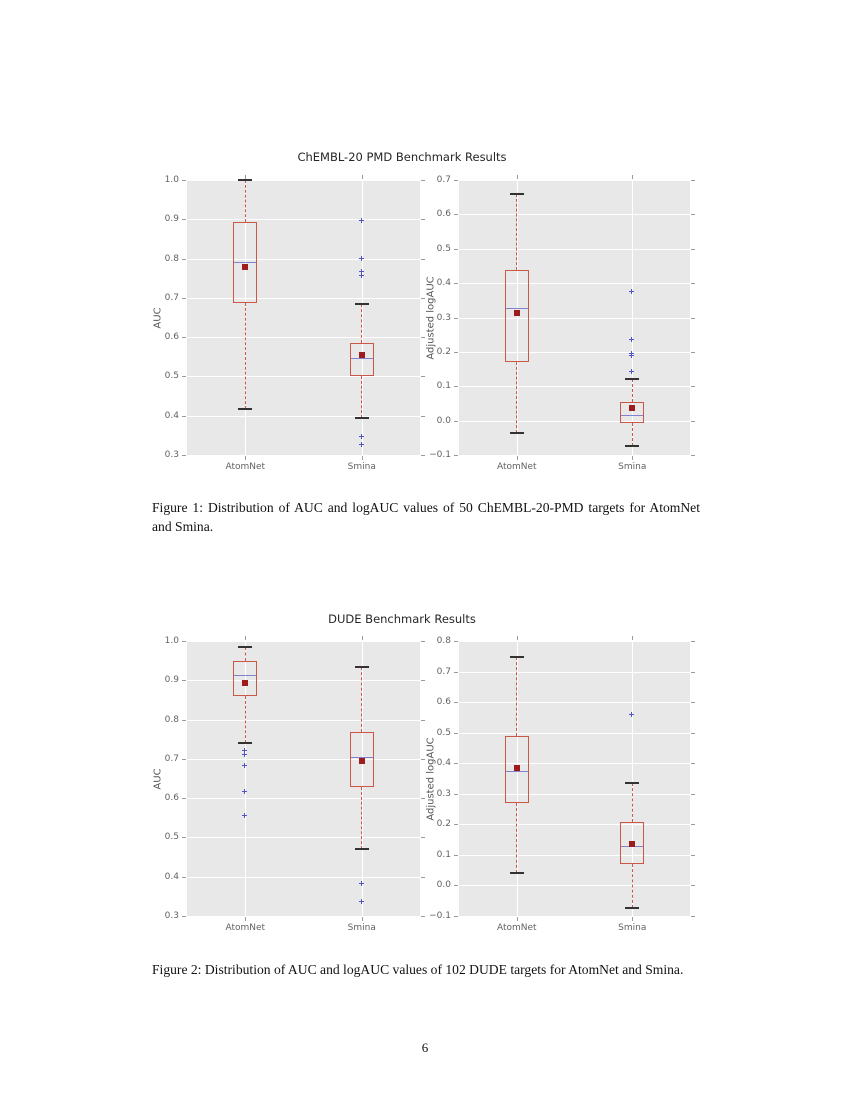  I want to click on y-axis-label: AUC, so click(158, 317).